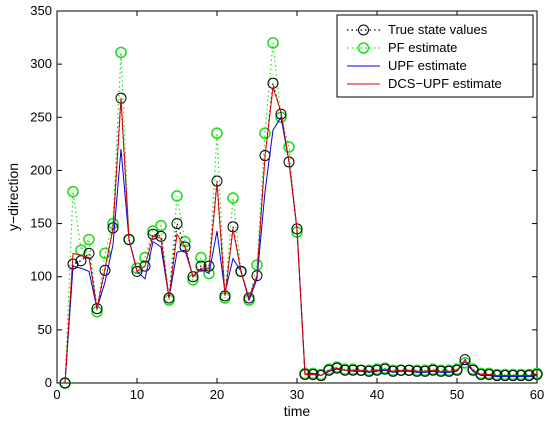 The image size is (550, 427). What do you see at coordinates (217, 394) in the screenshot?
I see `x-tick-label: 20` at bounding box center [217, 394].